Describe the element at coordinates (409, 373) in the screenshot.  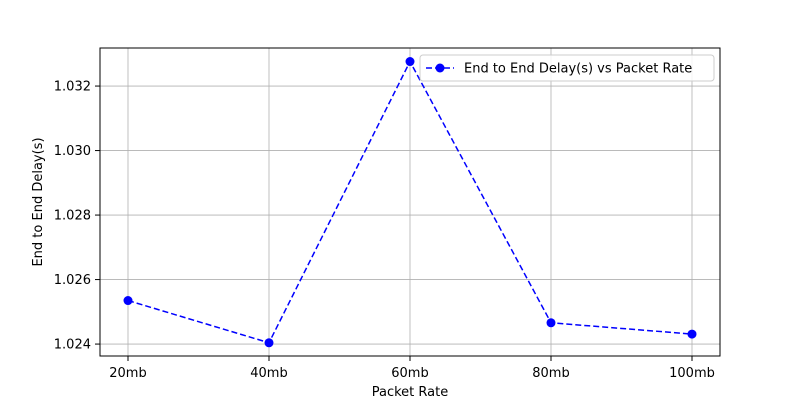
I see `x-tick-label: 60mb` at that location.